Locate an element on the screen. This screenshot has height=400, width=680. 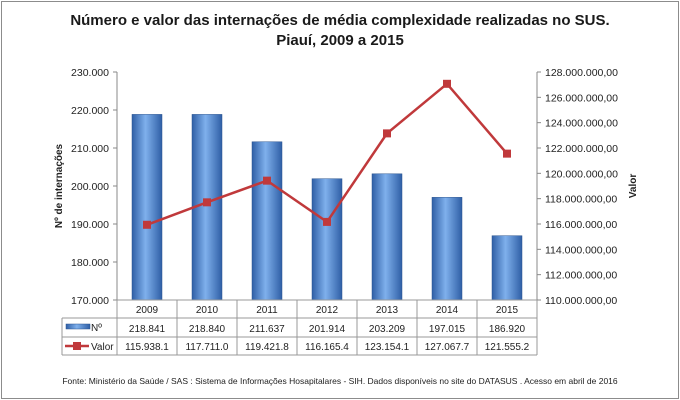
left-tick-label: 190.000 is located at coordinates (90, 225).